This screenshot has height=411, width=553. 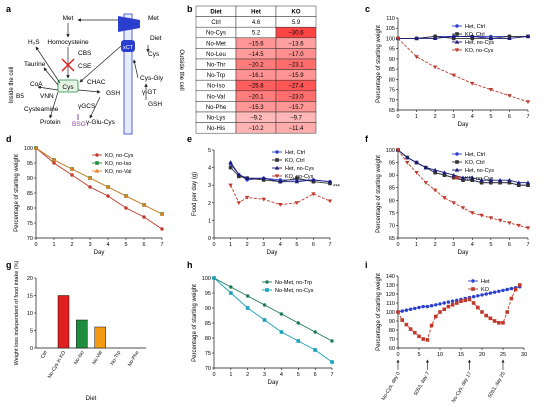 I want to click on table-cell-text: −15.7, so click(x=296, y=108).